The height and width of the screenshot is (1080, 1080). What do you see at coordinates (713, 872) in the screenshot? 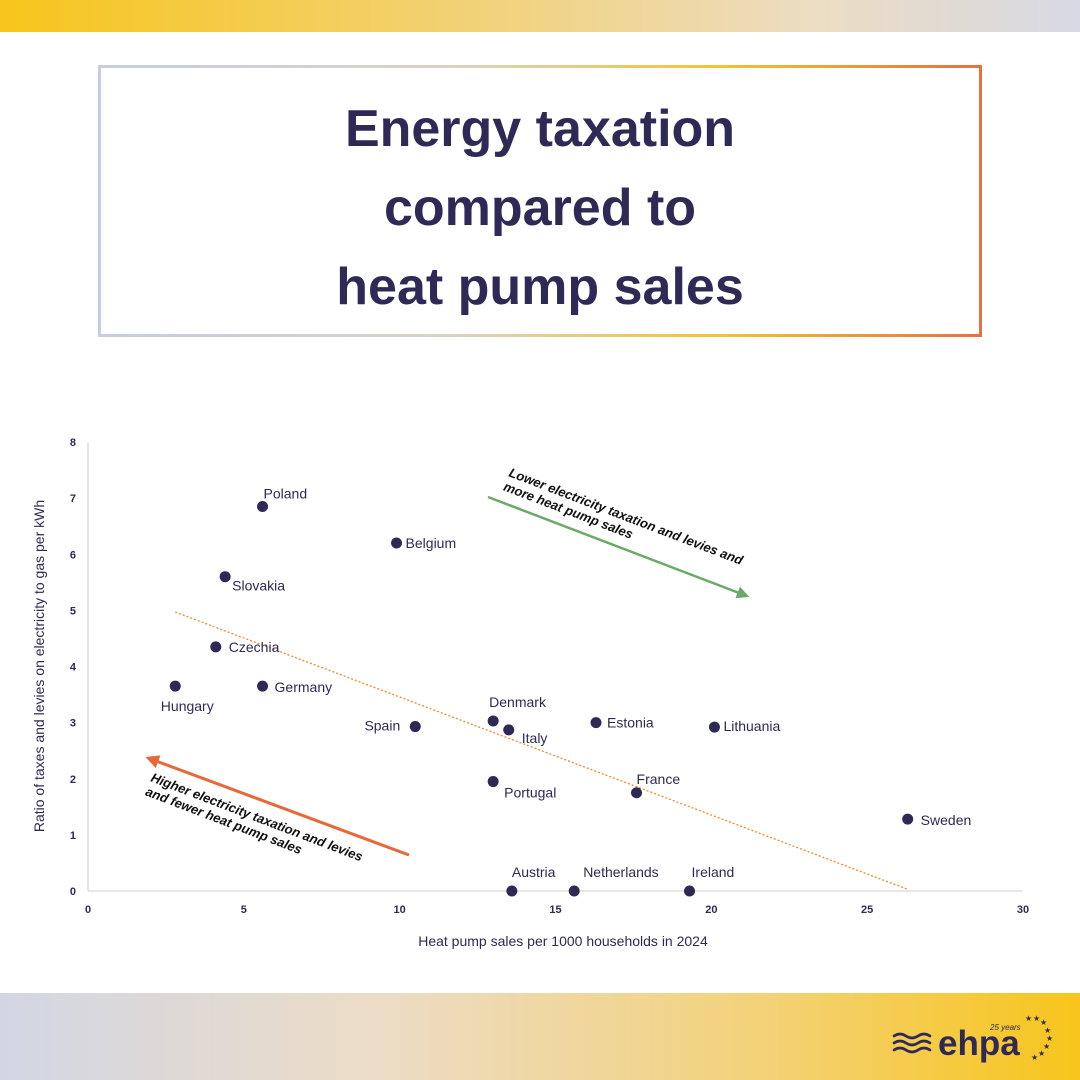
I see `point-label-ireland: Ireland` at bounding box center [713, 872].